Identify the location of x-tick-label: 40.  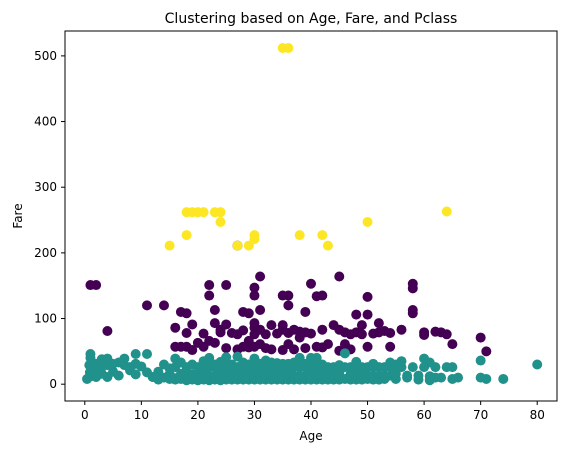
(310, 415).